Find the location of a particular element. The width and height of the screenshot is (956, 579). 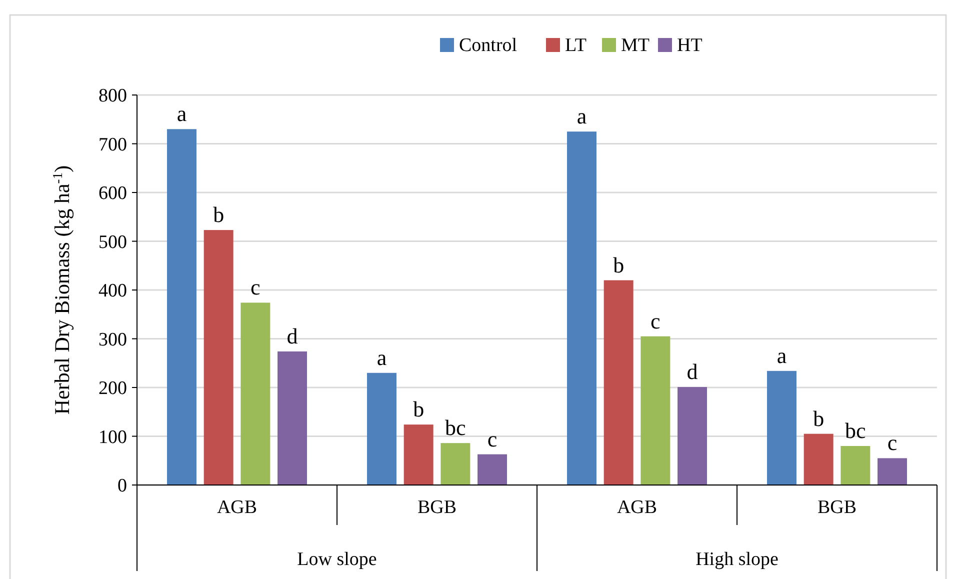

y-tick-label: 700 is located at coordinates (112, 145).